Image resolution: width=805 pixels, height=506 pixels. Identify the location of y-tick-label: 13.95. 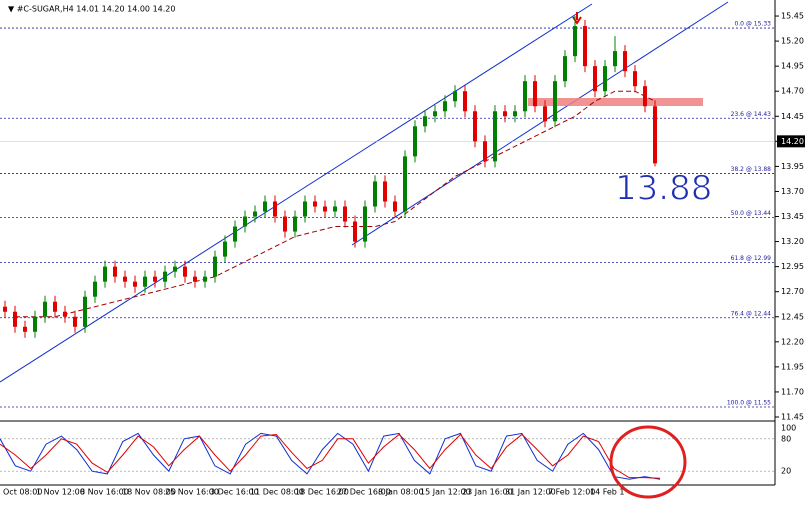
(792, 166).